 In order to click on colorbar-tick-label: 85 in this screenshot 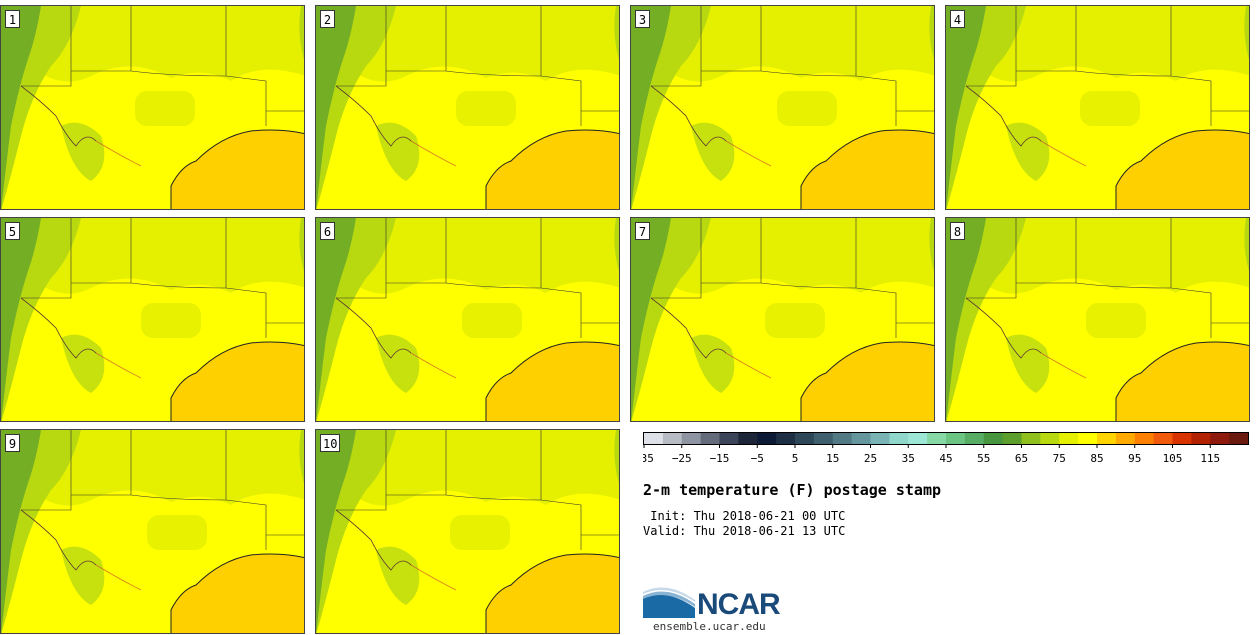, I will do `click(1096, 458)`.